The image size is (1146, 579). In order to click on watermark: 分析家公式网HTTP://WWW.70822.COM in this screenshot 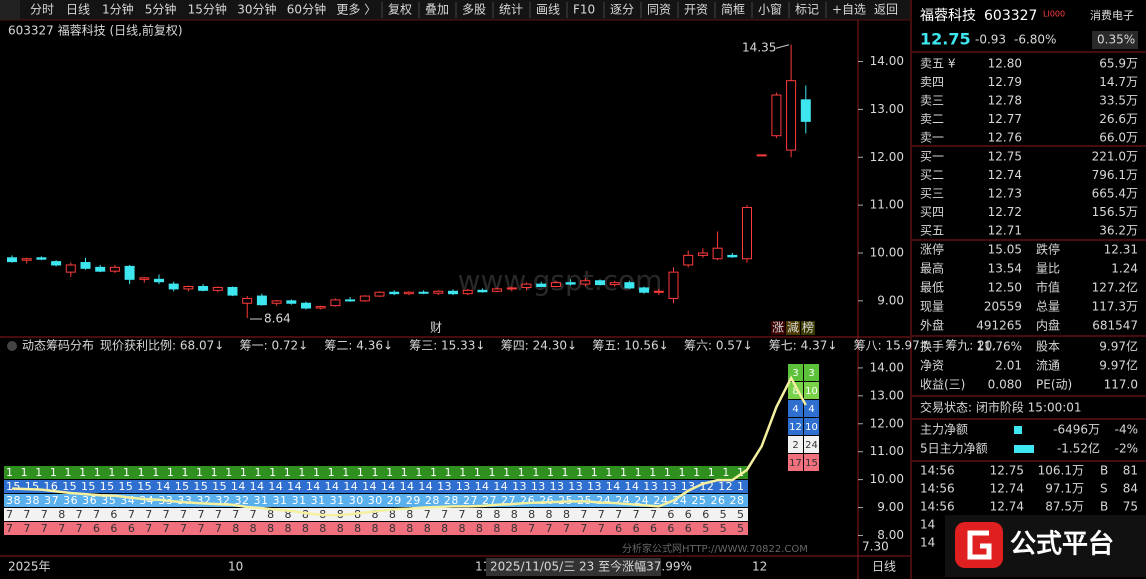, I will do `click(715, 548)`.